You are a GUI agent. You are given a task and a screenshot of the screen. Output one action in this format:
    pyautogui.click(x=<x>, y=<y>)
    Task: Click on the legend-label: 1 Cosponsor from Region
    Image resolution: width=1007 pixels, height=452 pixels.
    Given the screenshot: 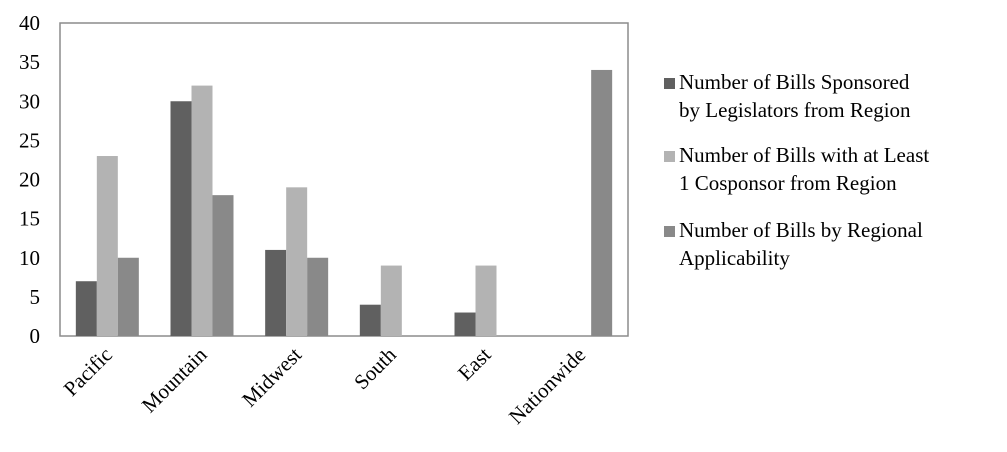 What is the action you would take?
    pyautogui.click(x=788, y=183)
    